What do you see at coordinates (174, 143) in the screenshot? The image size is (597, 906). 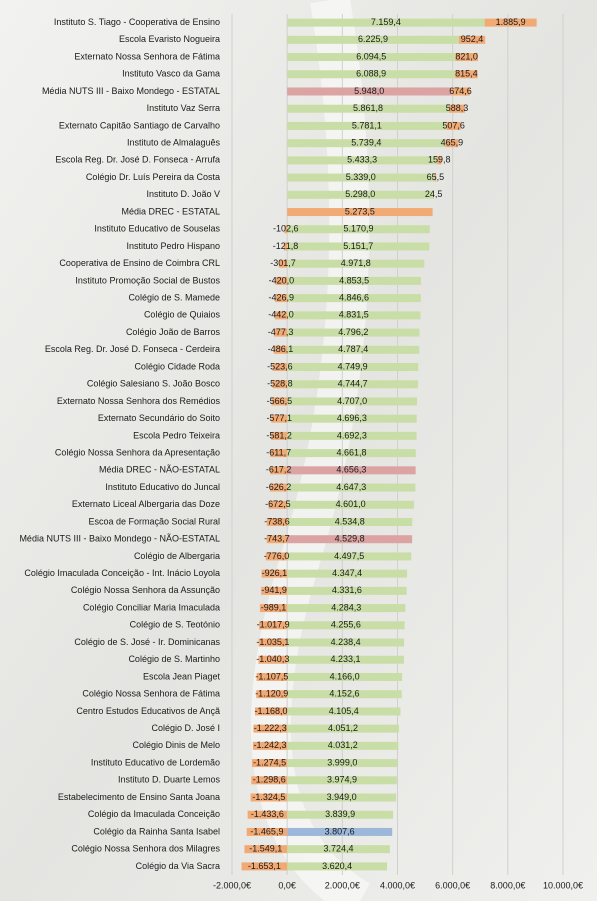 I see `y-tick-label: Instituto de Almalaguês` at bounding box center [174, 143].